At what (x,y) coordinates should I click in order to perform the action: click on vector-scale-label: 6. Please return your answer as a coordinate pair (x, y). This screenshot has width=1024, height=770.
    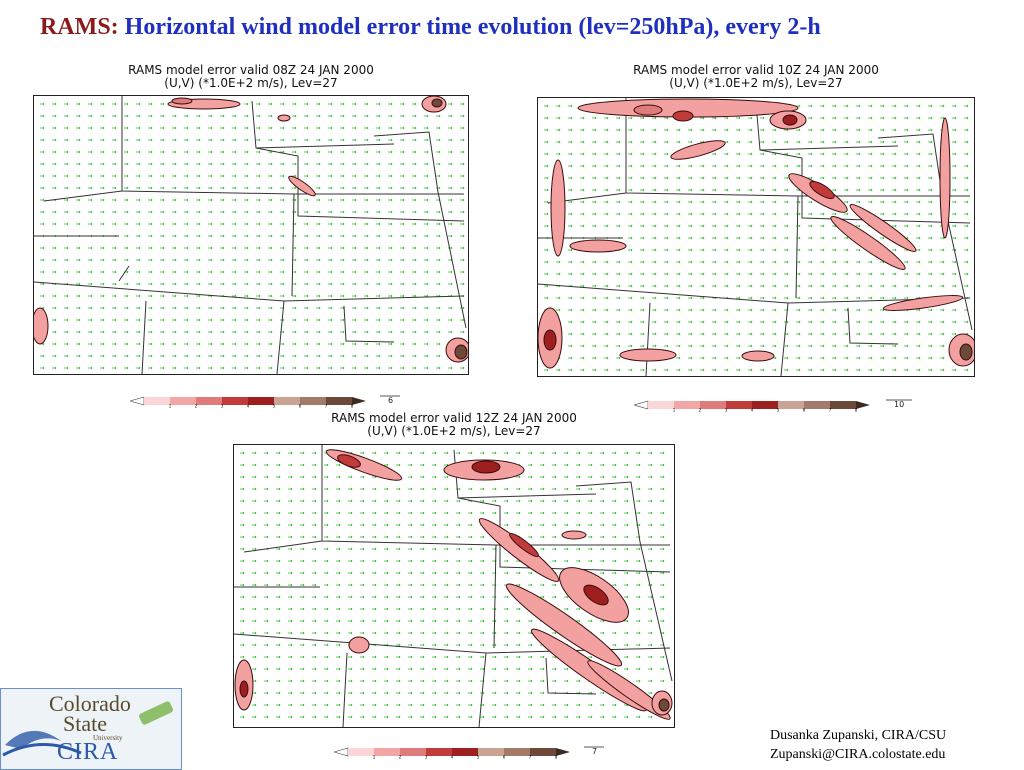
    Looking at the image, I should click on (391, 400).